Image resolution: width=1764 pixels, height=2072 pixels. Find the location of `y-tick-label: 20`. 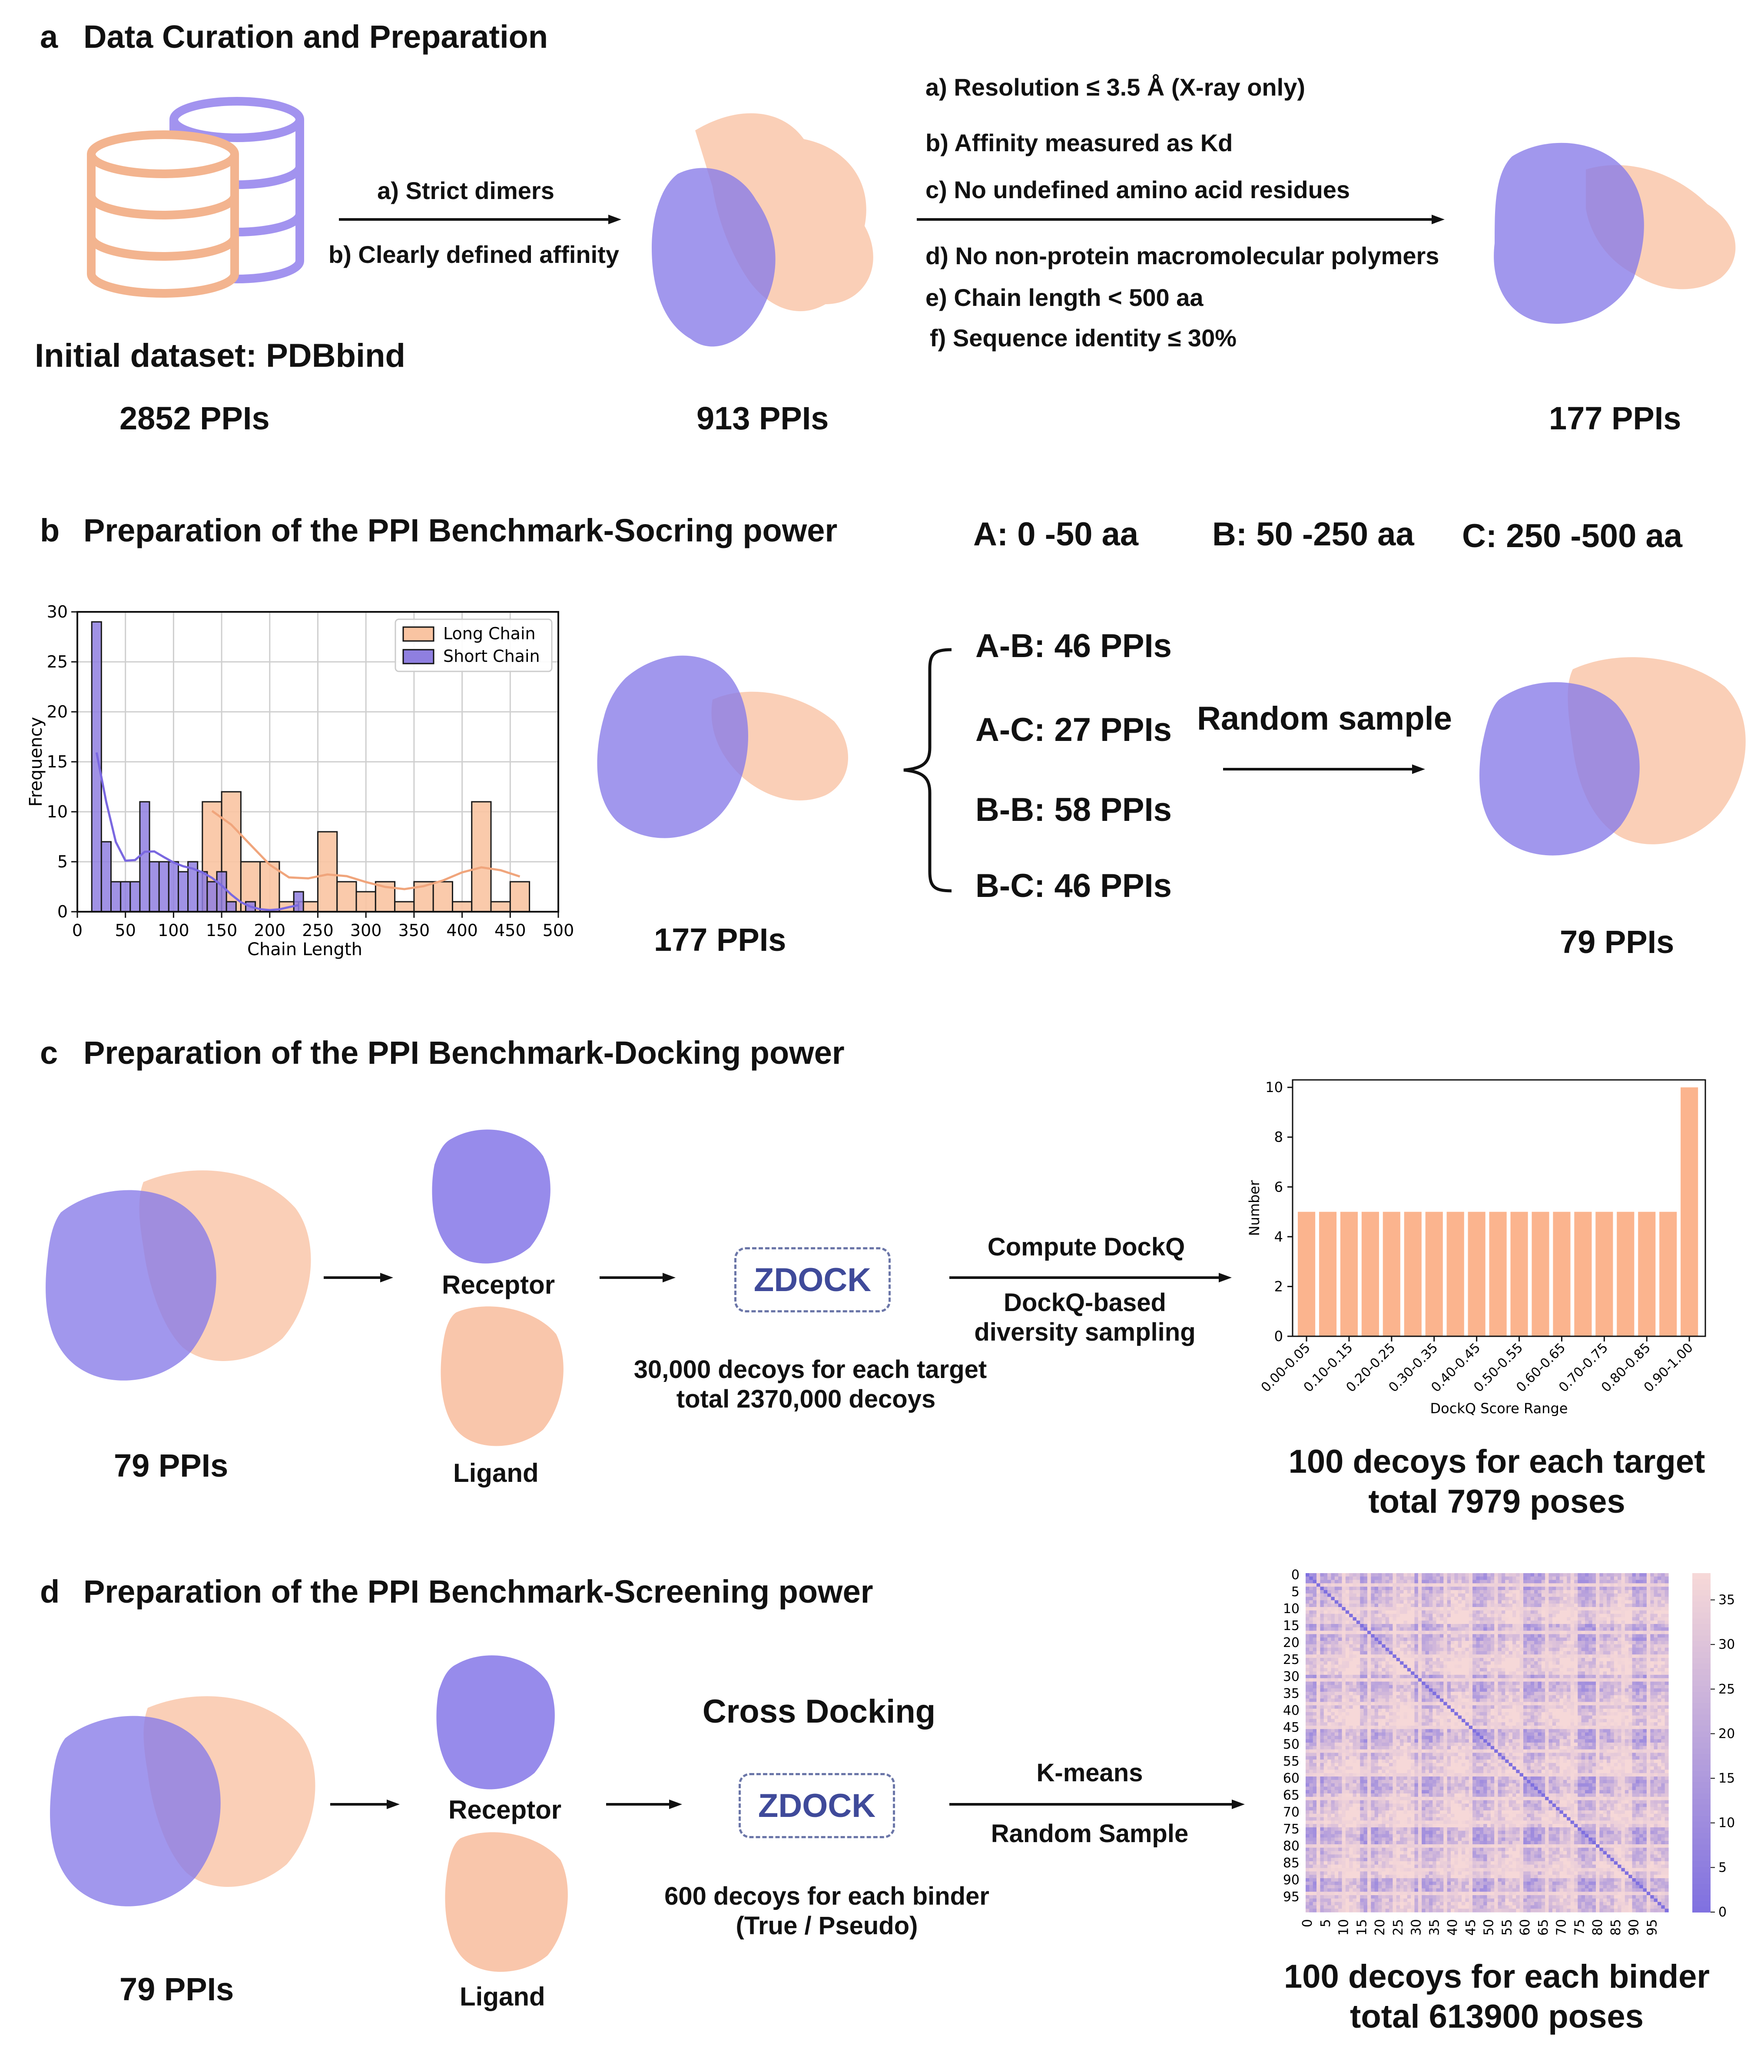

y-tick-label: 20 is located at coordinates (57, 711).